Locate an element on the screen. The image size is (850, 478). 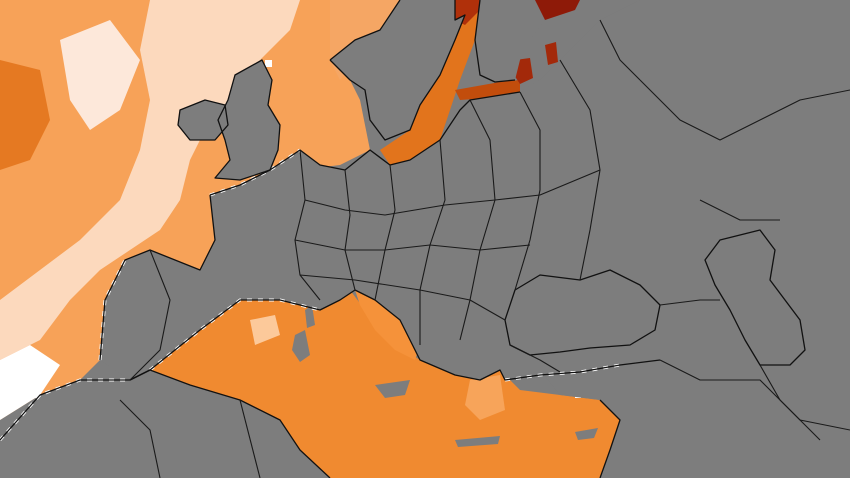
sicily is located at coordinates (392, 389).